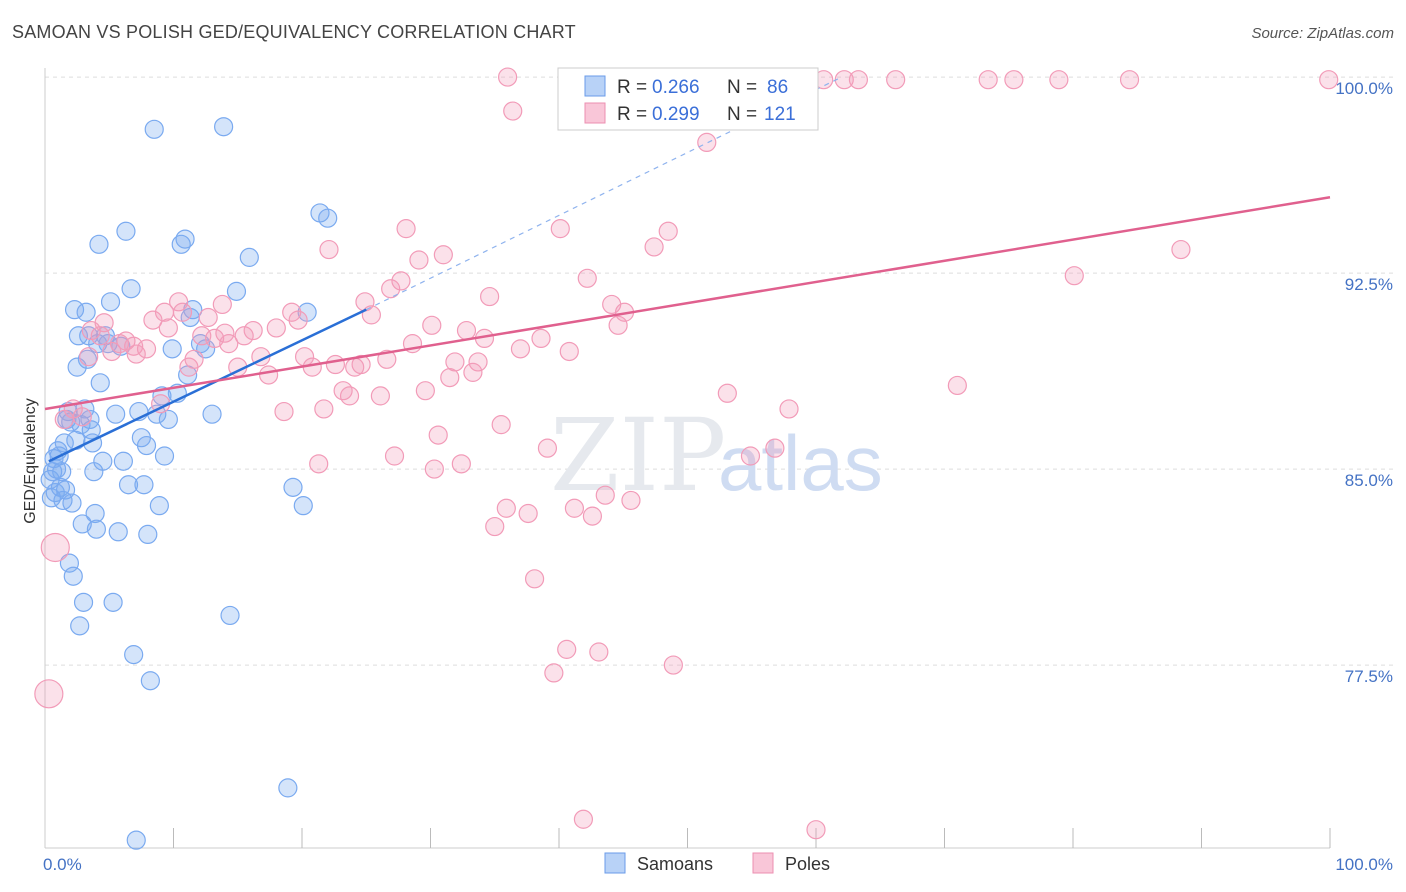 The image size is (1406, 892). Describe the element at coordinates (675, 864) in the screenshot. I see `legend-label-samoans: Samoans` at that location.